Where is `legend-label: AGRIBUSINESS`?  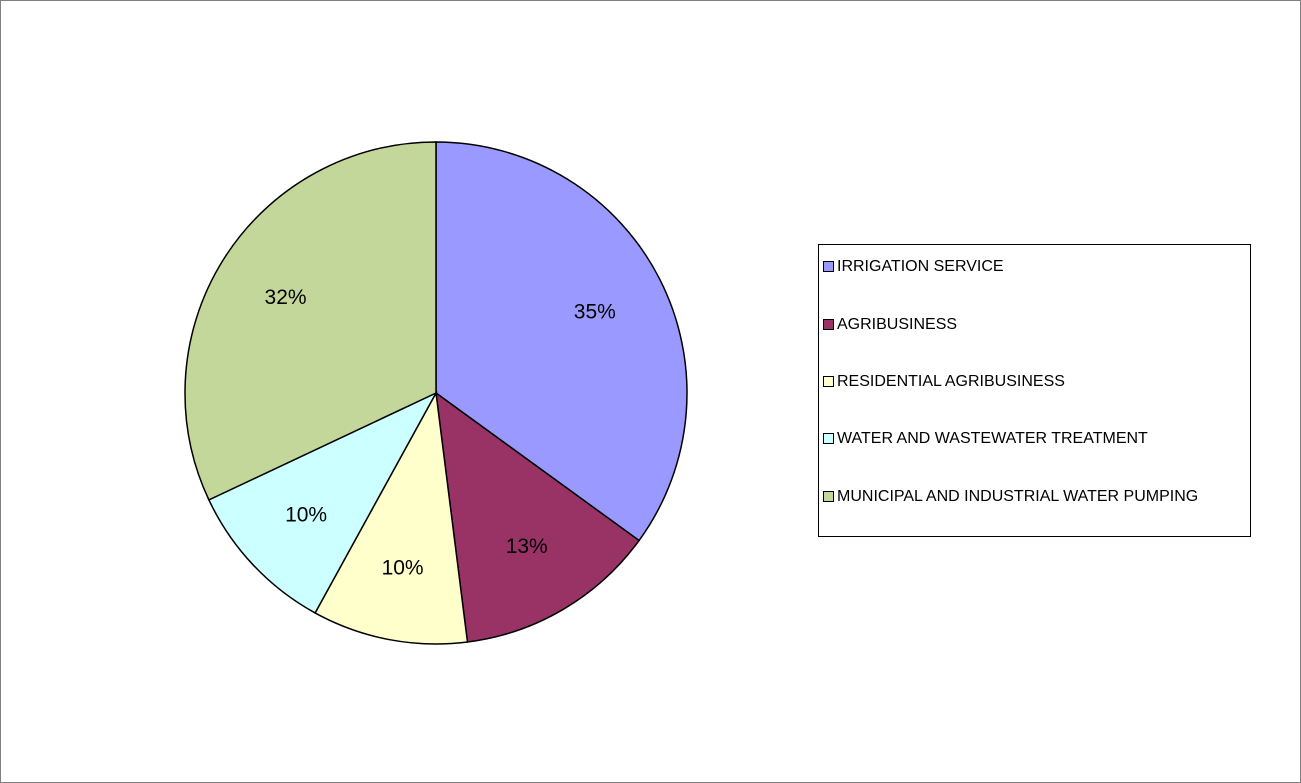
legend-label: AGRIBUSINESS is located at coordinates (897, 324).